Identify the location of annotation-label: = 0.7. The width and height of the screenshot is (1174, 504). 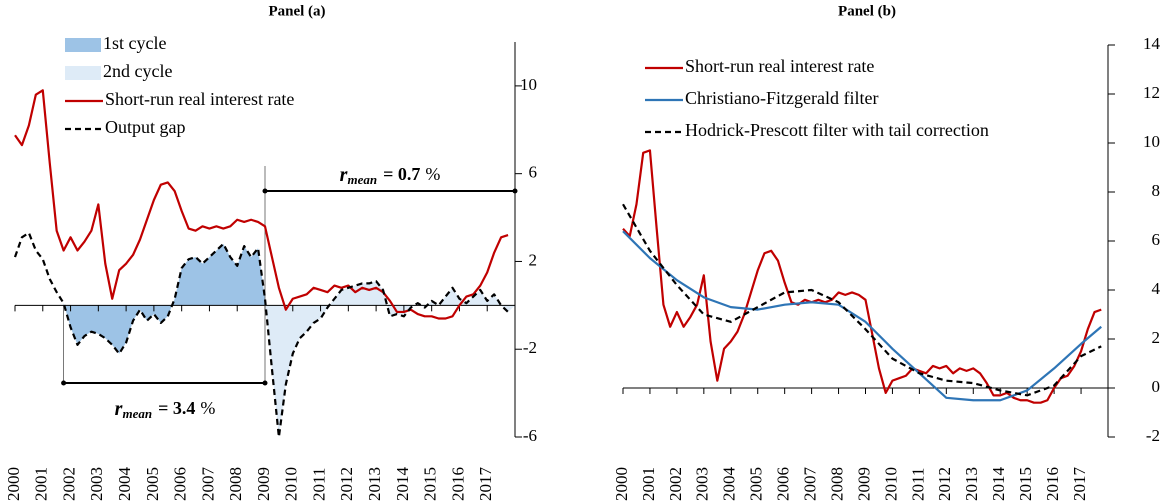
(401, 174).